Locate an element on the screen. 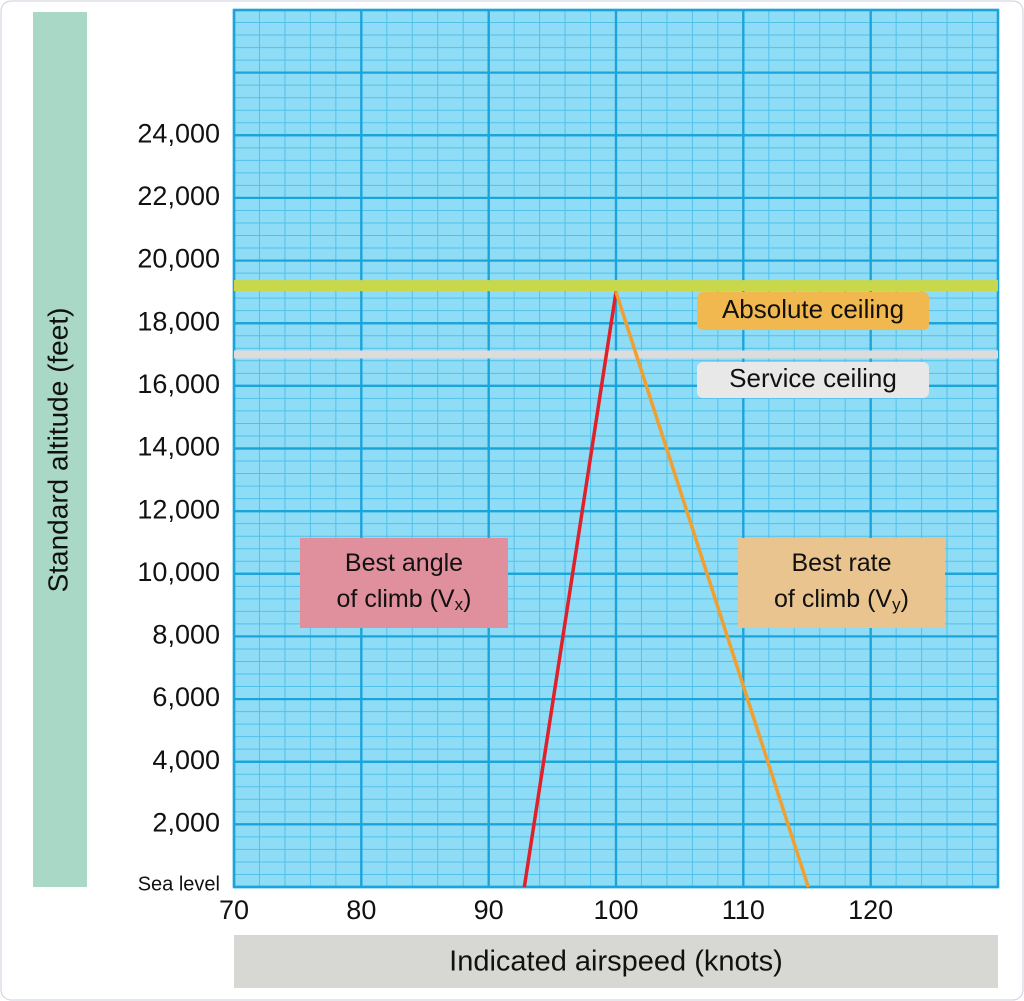 This screenshot has height=1001, width=1024. y-tick-label: 14,000 is located at coordinates (178, 447).